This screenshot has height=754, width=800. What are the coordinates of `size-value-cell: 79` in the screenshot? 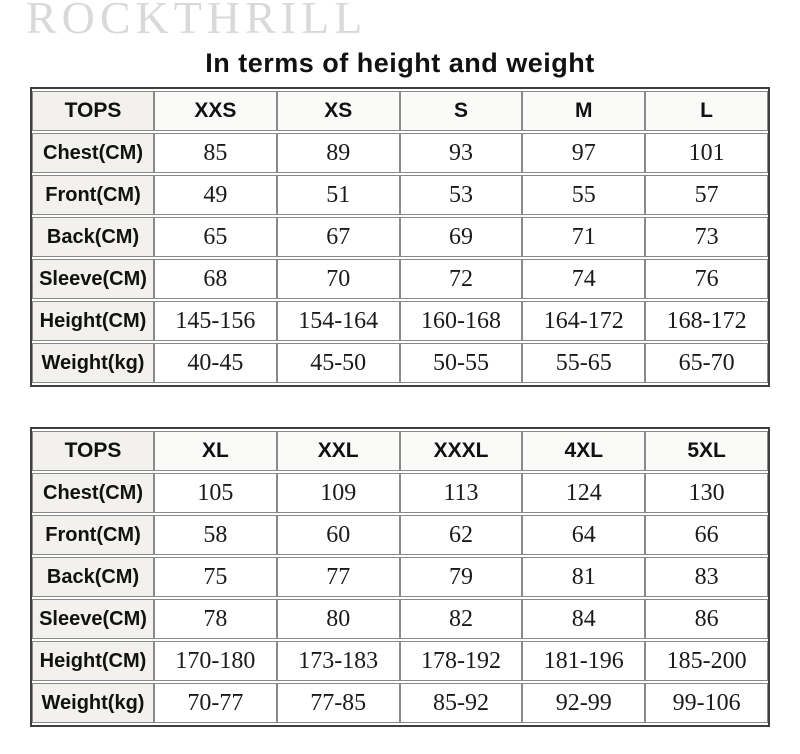 It's located at (461, 577).